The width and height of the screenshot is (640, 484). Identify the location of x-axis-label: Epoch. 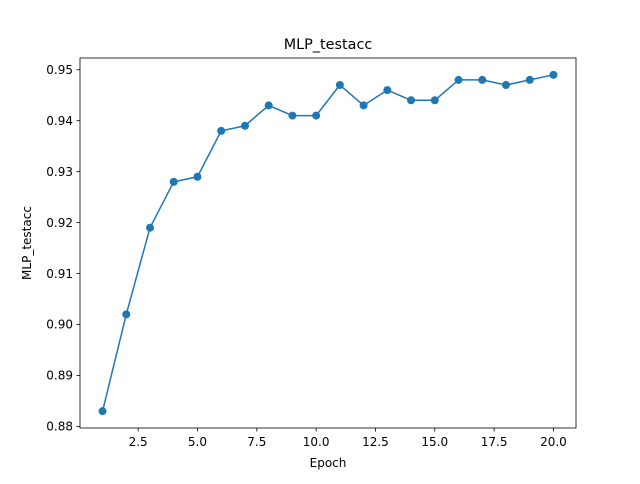
(328, 463).